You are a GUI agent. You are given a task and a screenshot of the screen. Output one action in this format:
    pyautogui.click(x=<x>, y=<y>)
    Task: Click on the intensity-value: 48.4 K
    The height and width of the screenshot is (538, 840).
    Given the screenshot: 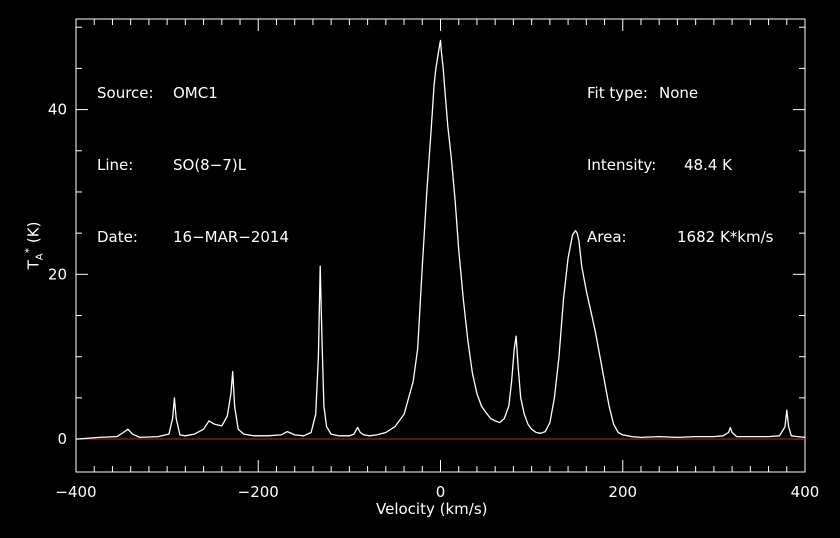 What is the action you would take?
    pyautogui.click(x=708, y=165)
    